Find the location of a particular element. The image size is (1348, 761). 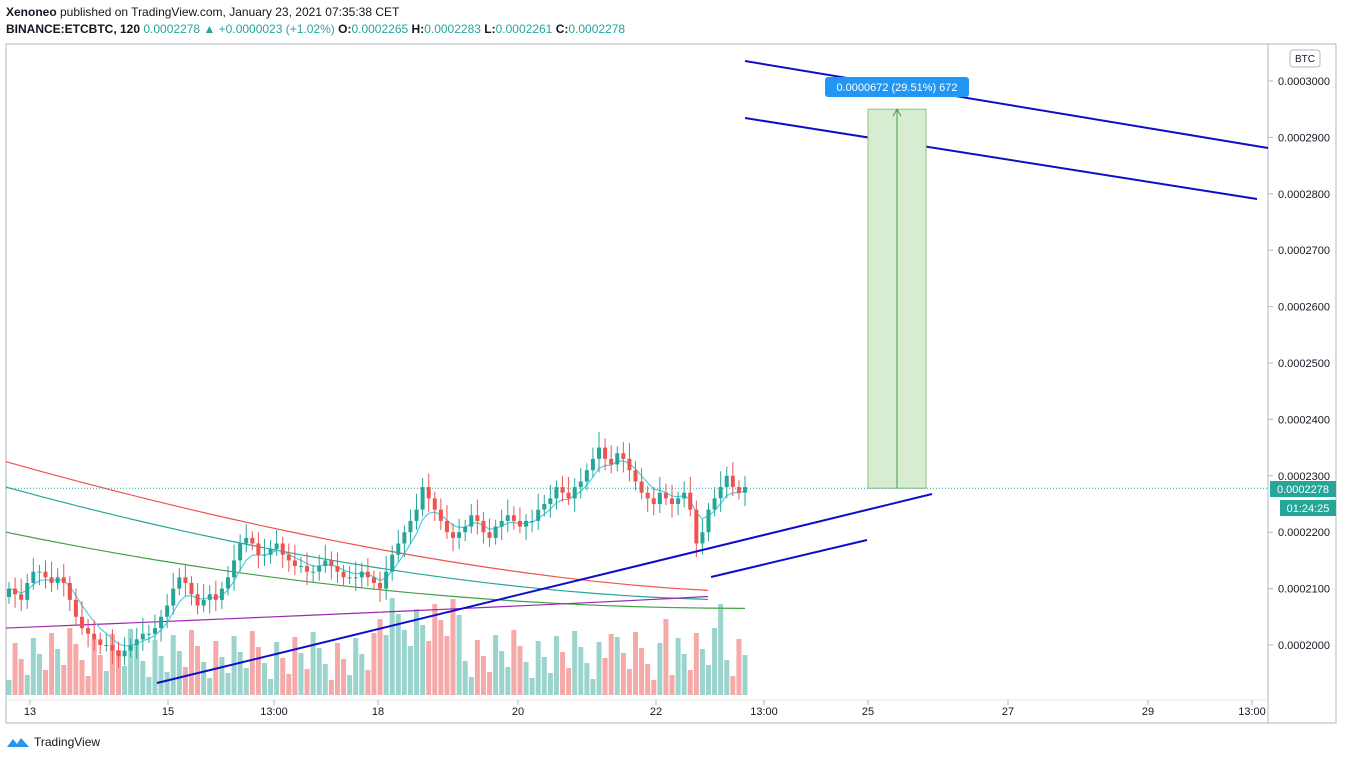

volume-bars is located at coordinates (377, 646).